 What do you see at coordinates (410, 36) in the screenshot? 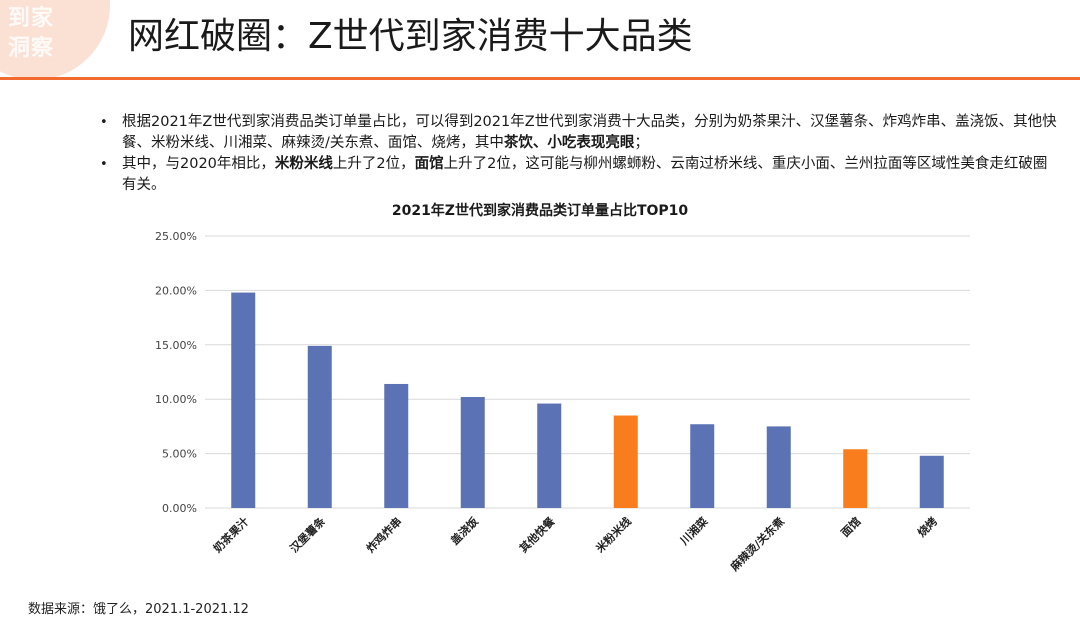
I see `page-title: 网红破圈：Z世代到家消费十大品类` at bounding box center [410, 36].